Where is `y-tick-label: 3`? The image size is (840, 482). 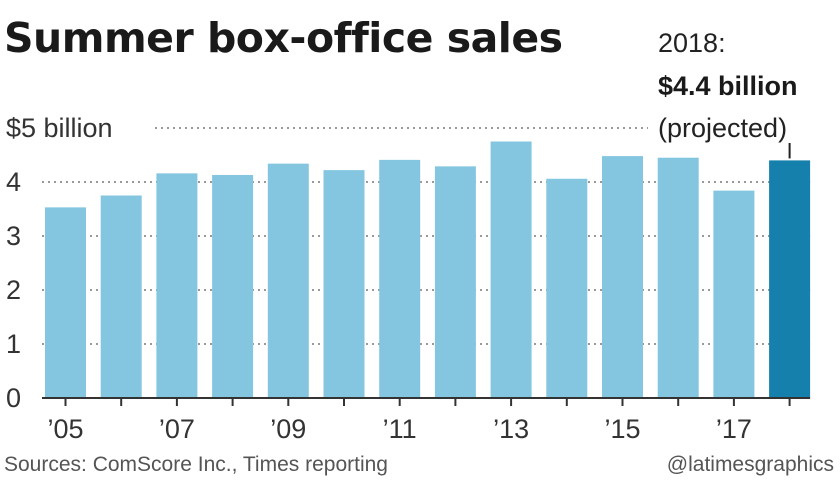
y-tick-label: 3 is located at coordinates (13, 236).